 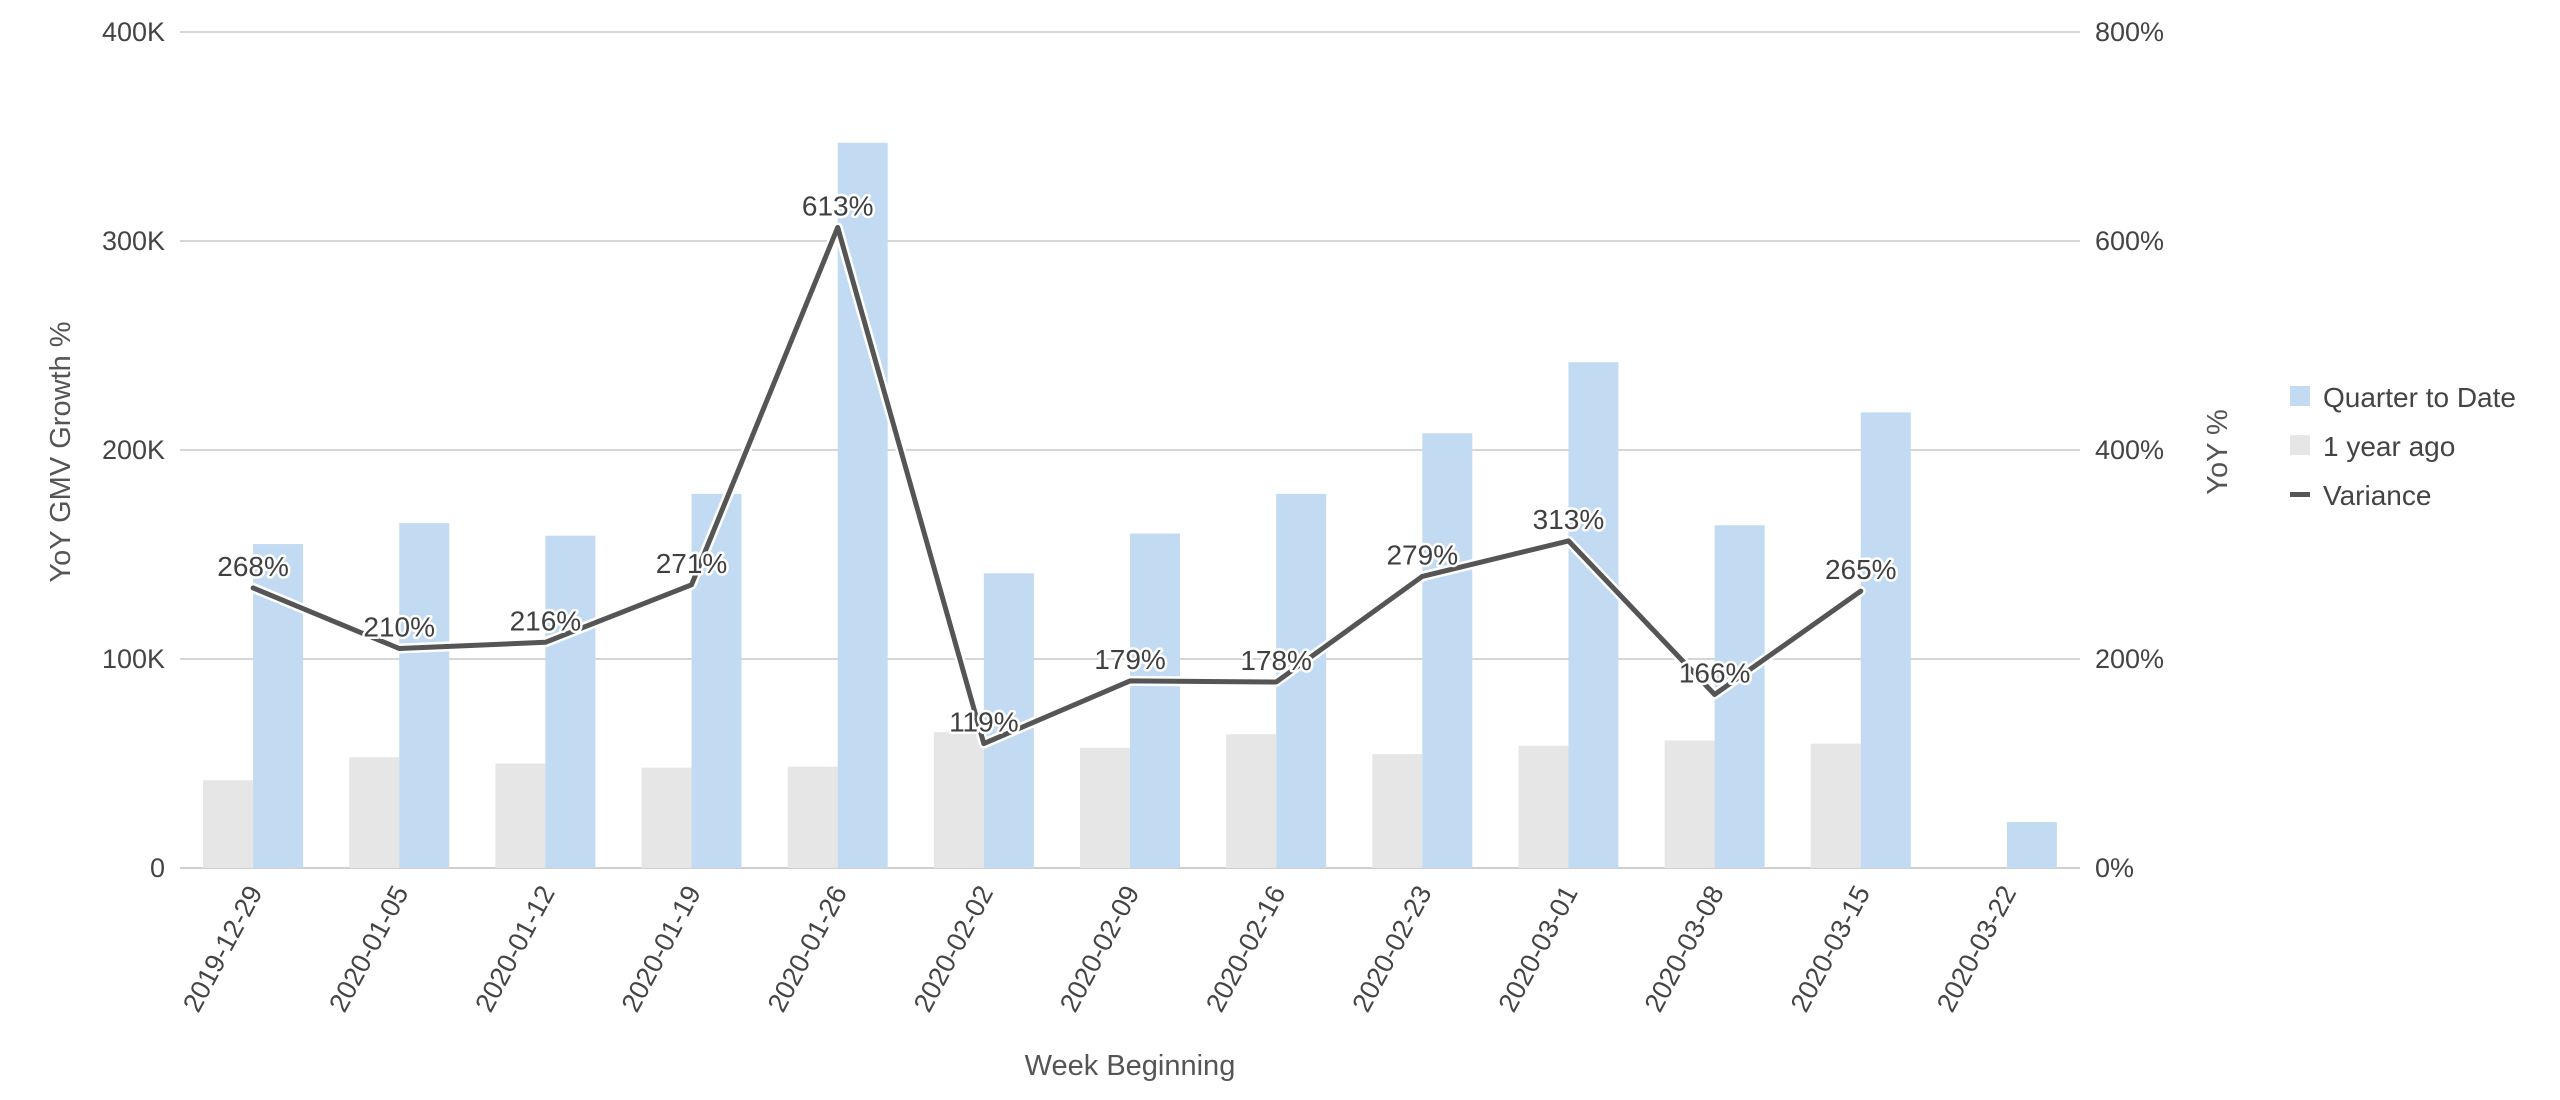 What do you see at coordinates (953, 949) in the screenshot?
I see `x-tick-label: 2020-02-02` at bounding box center [953, 949].